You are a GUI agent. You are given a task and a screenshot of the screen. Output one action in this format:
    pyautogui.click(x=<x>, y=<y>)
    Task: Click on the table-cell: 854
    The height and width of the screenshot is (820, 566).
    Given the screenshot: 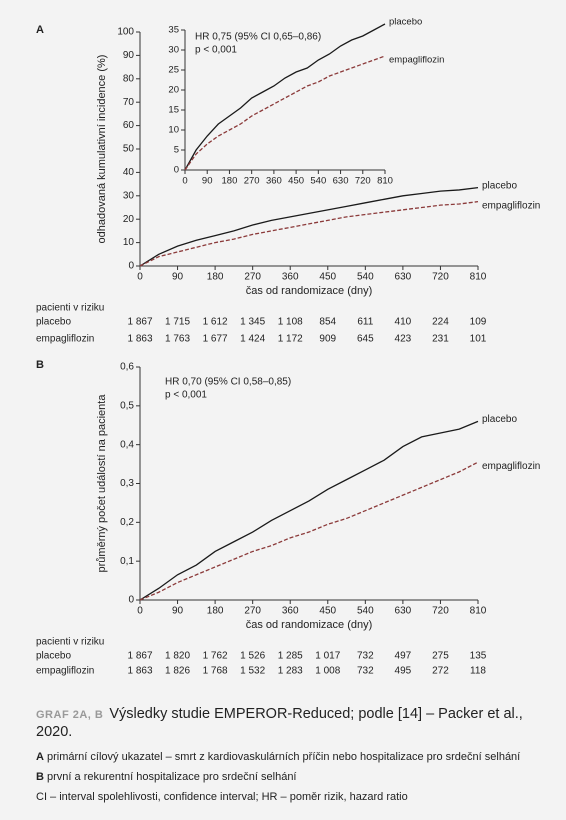 What is the action you would take?
    pyautogui.click(x=327, y=322)
    